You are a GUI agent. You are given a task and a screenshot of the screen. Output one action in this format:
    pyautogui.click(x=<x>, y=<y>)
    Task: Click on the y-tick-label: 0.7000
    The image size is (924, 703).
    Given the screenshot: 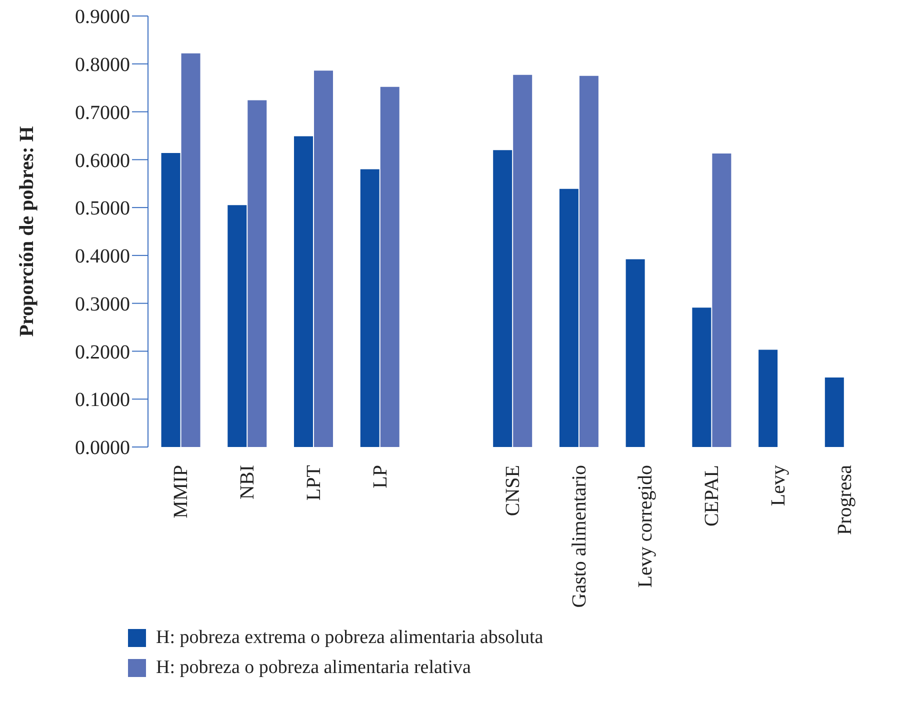 What is the action you would take?
    pyautogui.click(x=102, y=113)
    